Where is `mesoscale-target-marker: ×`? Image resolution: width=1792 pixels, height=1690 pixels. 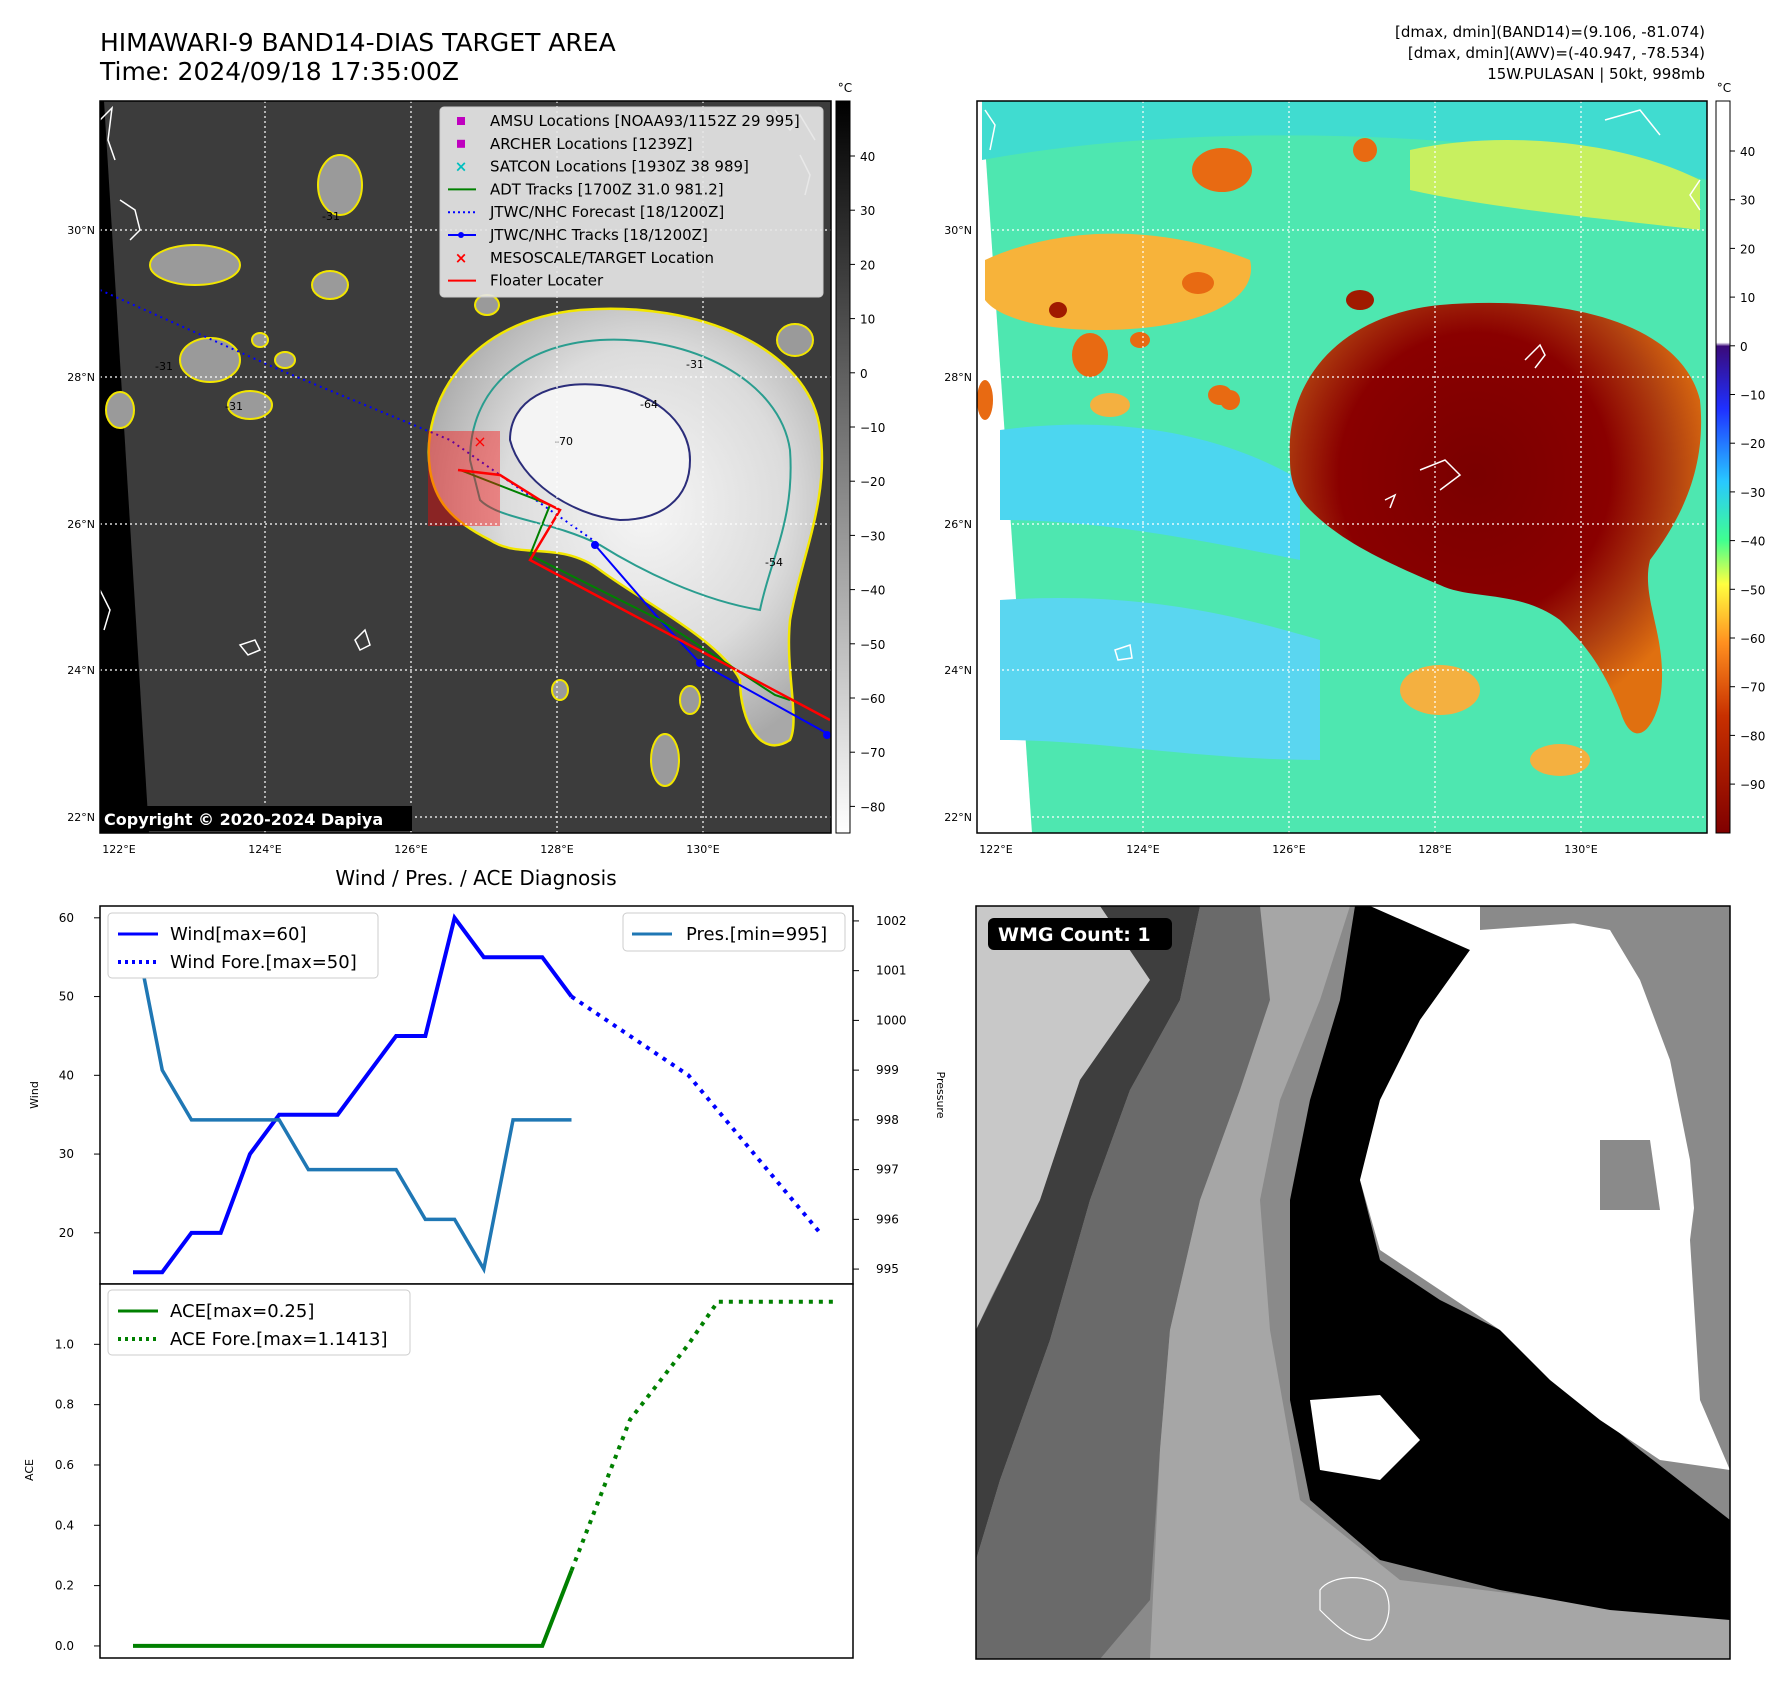
mesoscale-target-marker: × is located at coordinates (479, 441).